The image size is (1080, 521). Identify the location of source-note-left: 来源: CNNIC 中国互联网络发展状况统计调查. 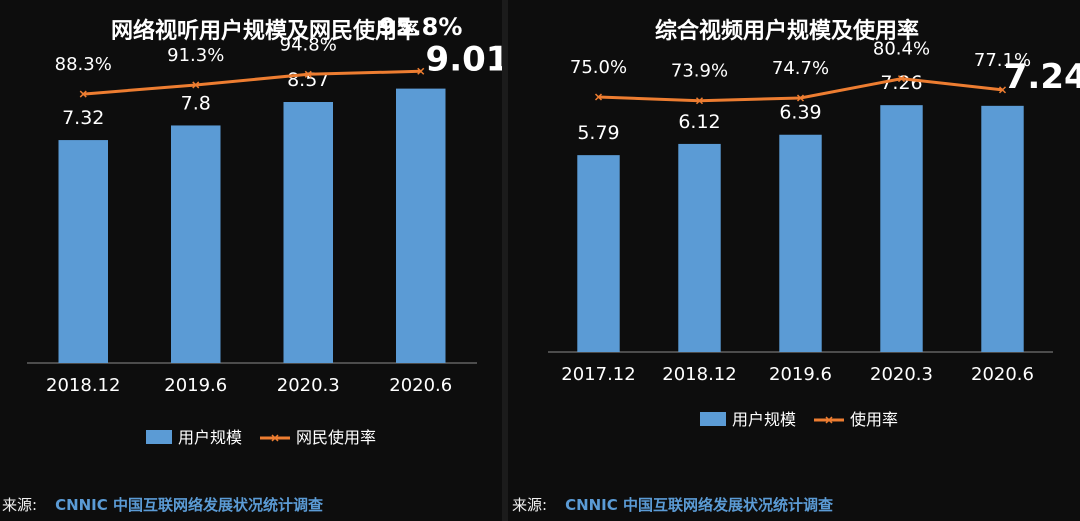
(162, 504).